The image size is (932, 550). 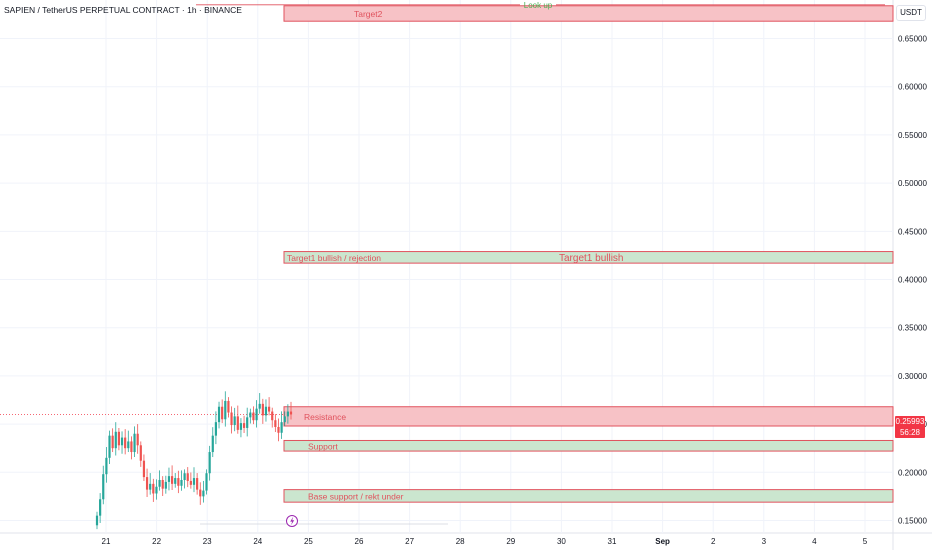 I want to click on y-tick-label: 0.55000, so click(x=912, y=135).